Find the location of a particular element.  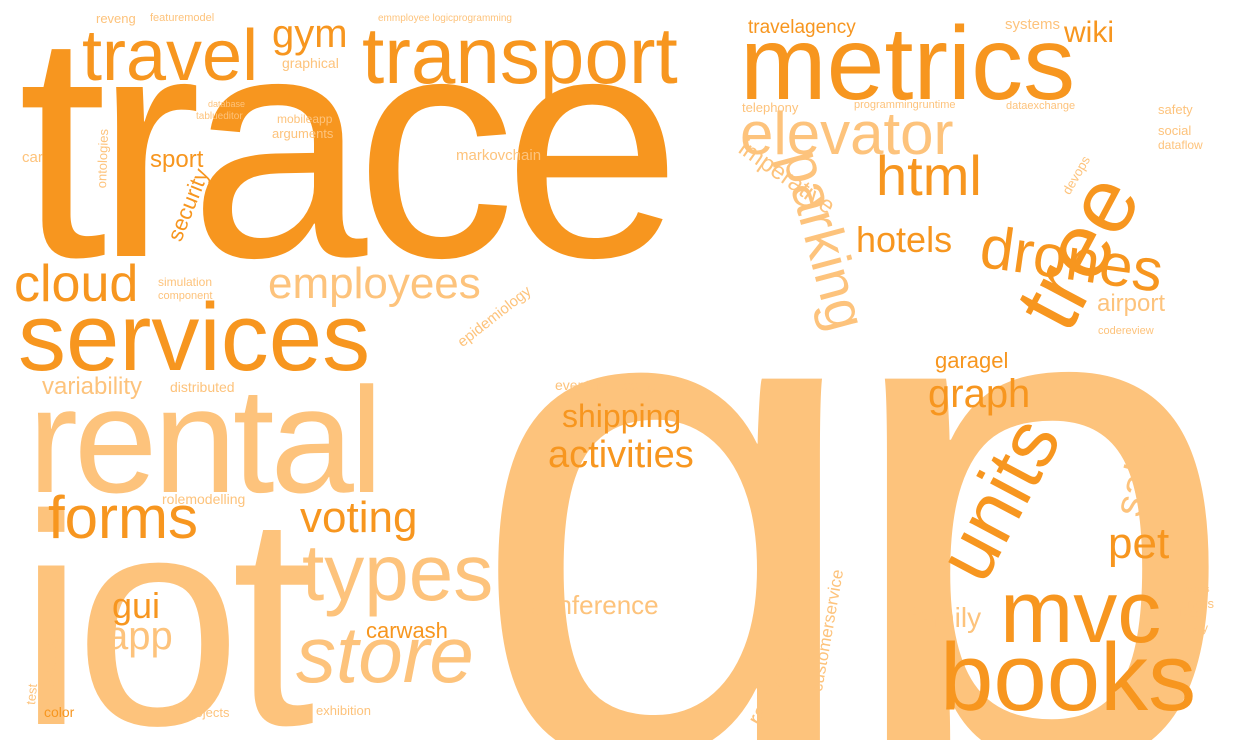

word-conference: conference is located at coordinates (594, 605).